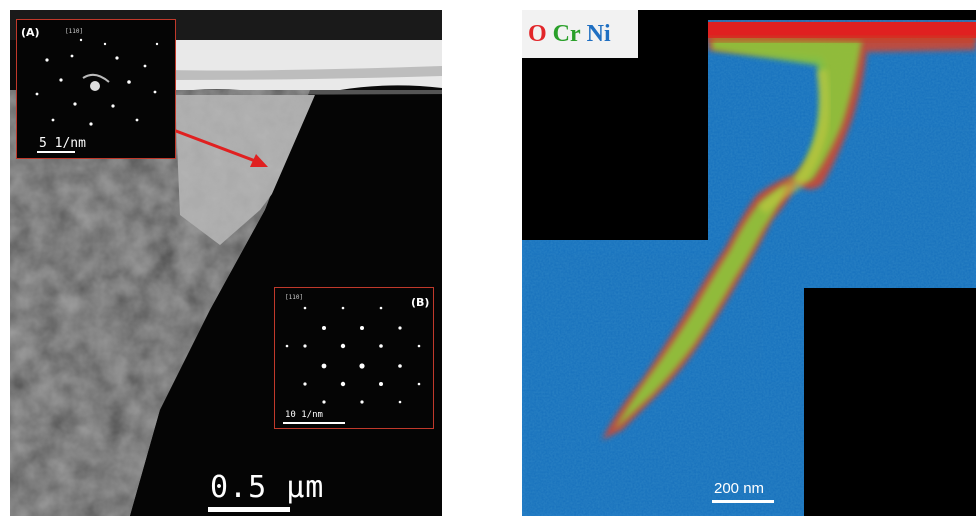  I want to click on diffraction-inset-b: (B) [110] 10 1/nm, so click(354, 358).